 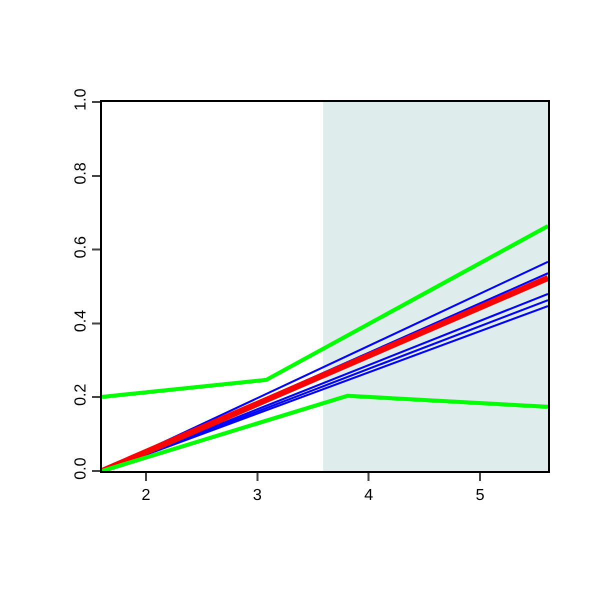 I want to click on y-tick-label: 0.4, so click(x=81, y=321).